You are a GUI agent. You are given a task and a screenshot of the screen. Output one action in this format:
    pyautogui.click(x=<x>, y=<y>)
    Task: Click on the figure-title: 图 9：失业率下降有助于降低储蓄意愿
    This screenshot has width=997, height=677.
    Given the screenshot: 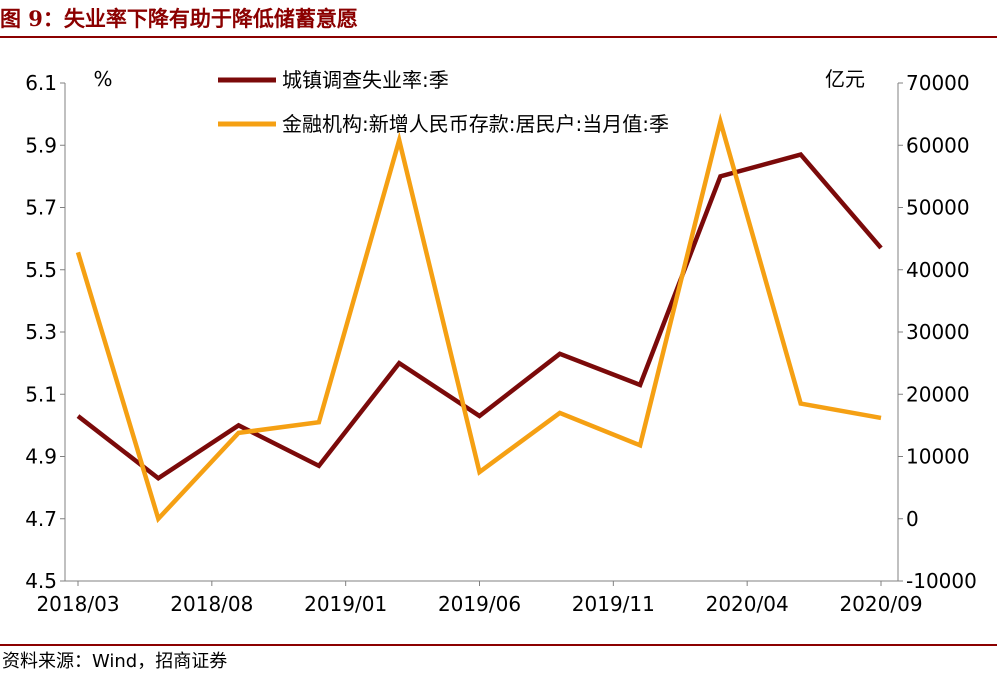 What is the action you would take?
    pyautogui.click(x=179, y=18)
    